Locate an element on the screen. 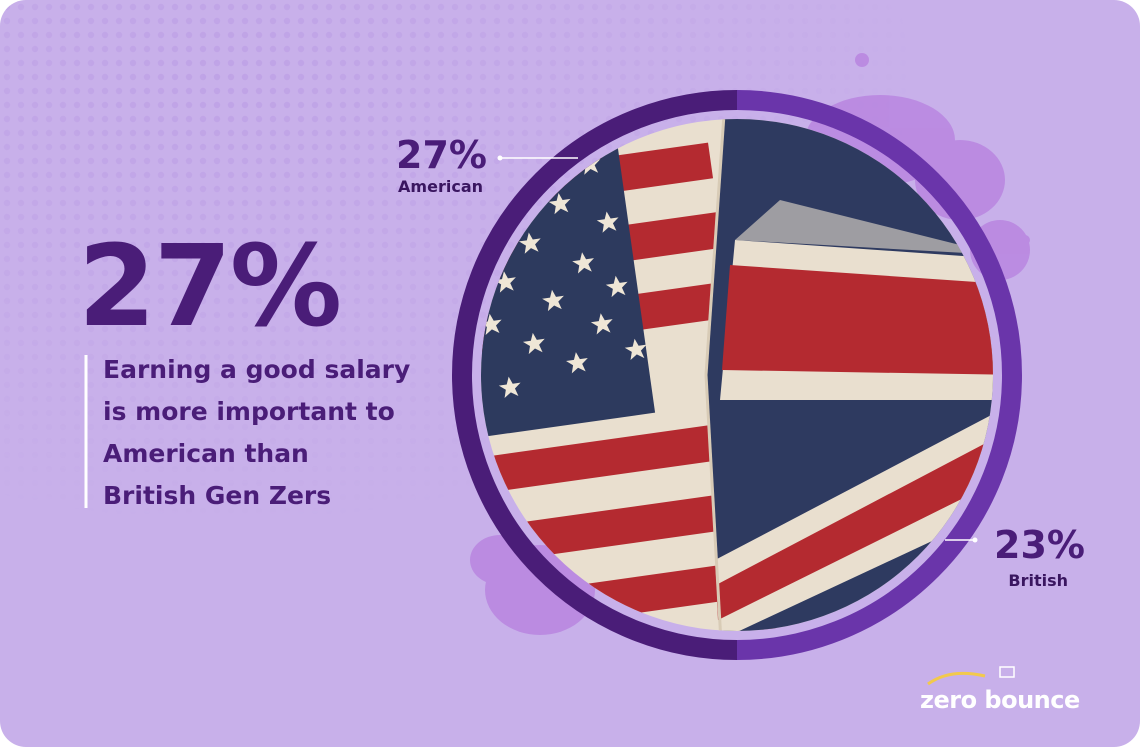 Image resolution: width=1140 pixels, height=751 pixels. uk-bands is located at coordinates (854, 415).